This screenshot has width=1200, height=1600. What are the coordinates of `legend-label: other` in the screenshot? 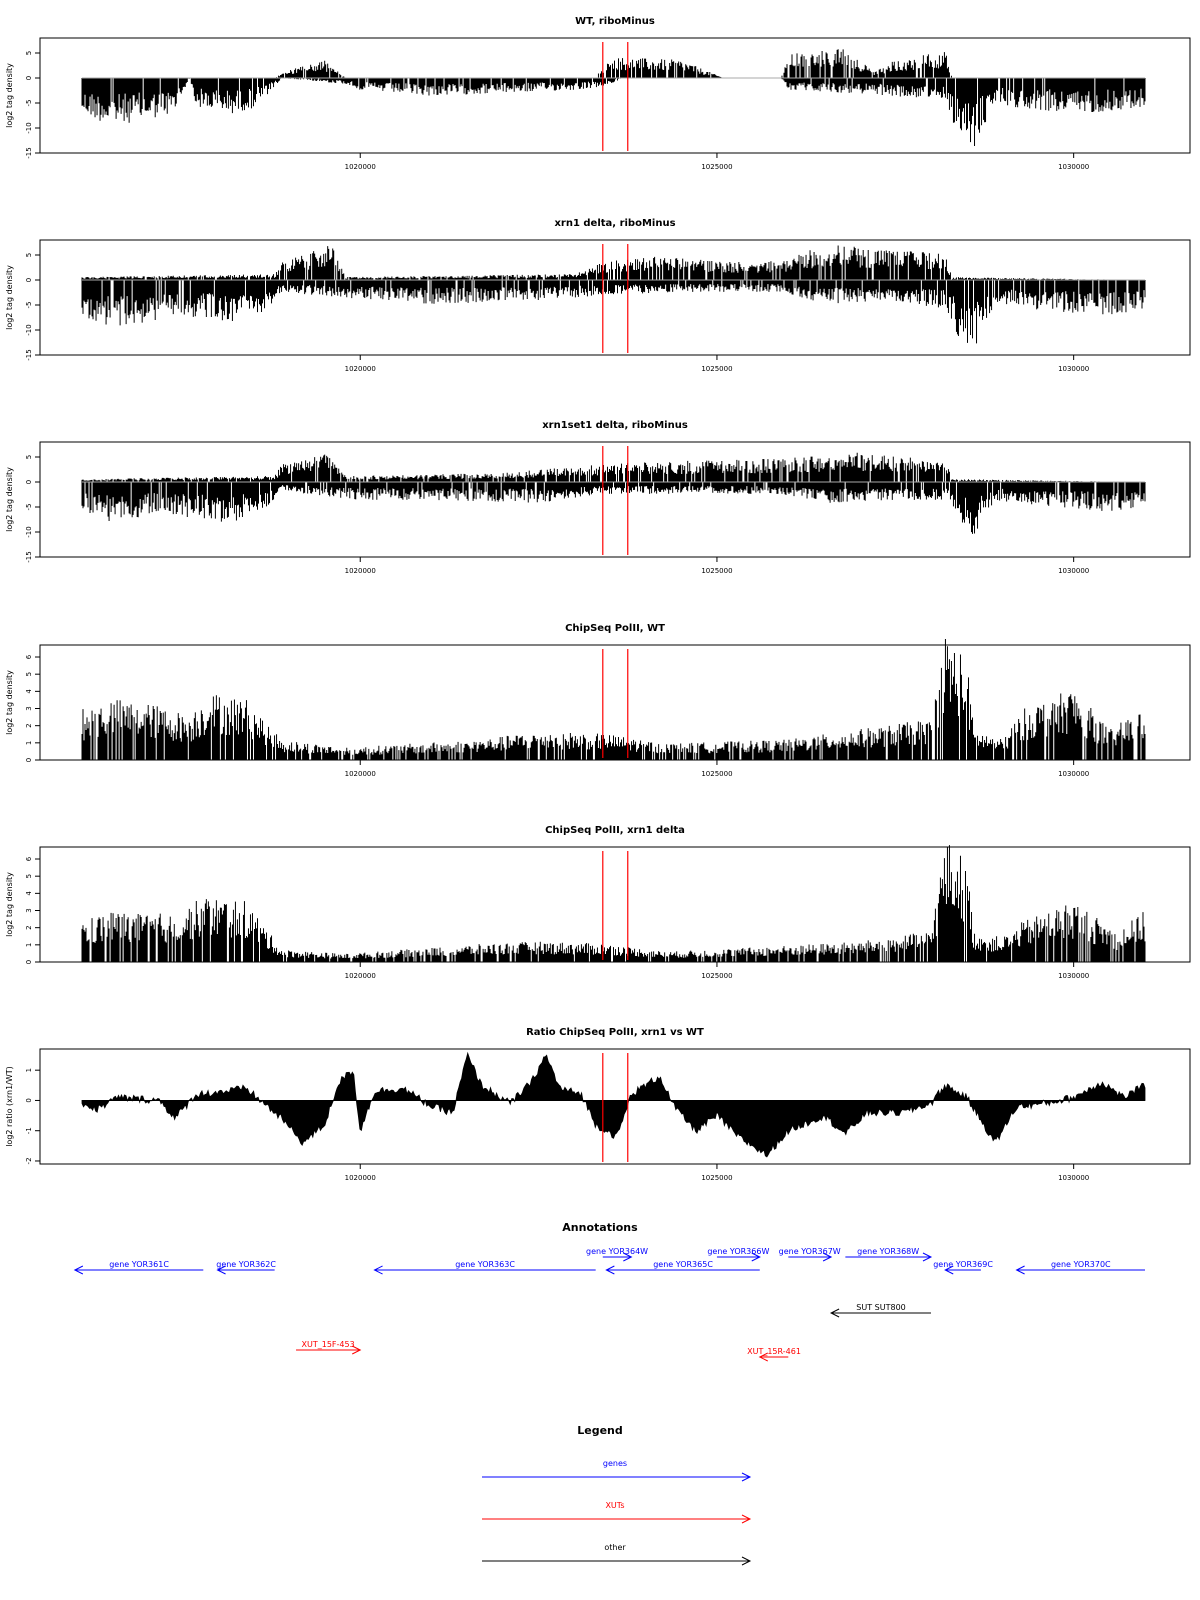 It's located at (615, 1547).